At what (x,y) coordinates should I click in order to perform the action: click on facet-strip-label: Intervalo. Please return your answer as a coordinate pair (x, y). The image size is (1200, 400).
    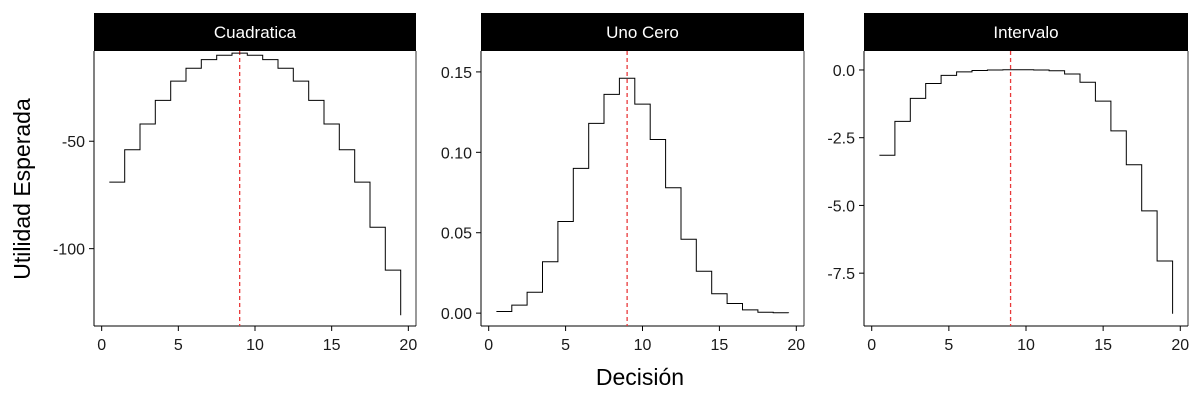
    Looking at the image, I should click on (1025, 32).